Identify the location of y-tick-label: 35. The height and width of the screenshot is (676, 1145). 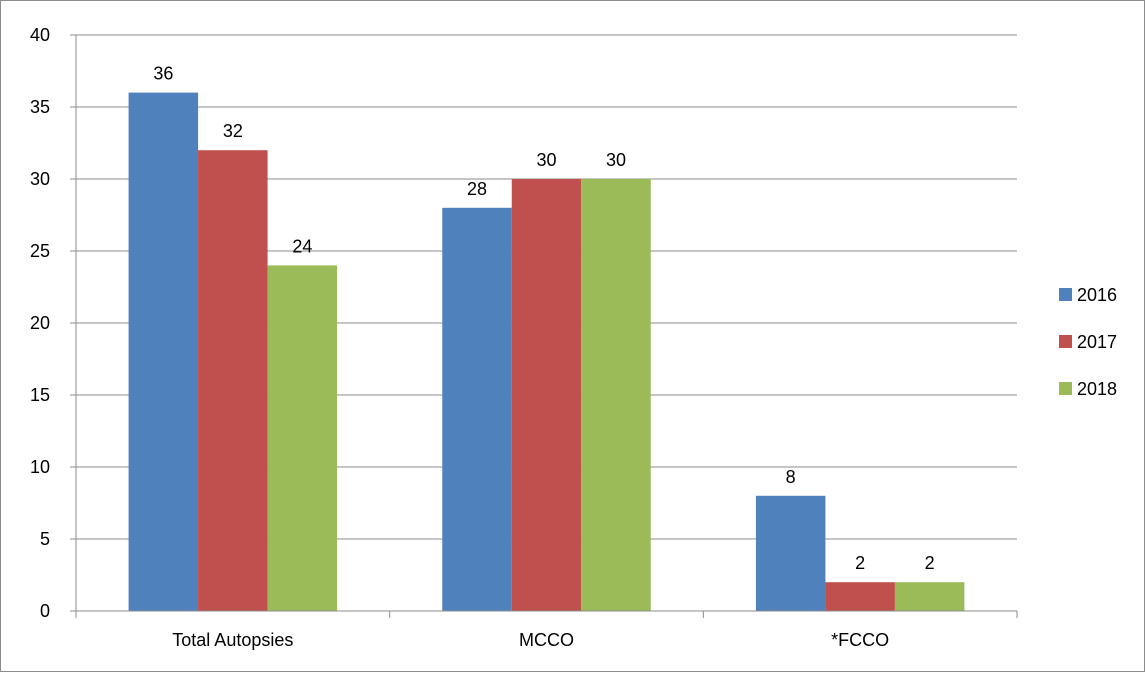
(40, 107).